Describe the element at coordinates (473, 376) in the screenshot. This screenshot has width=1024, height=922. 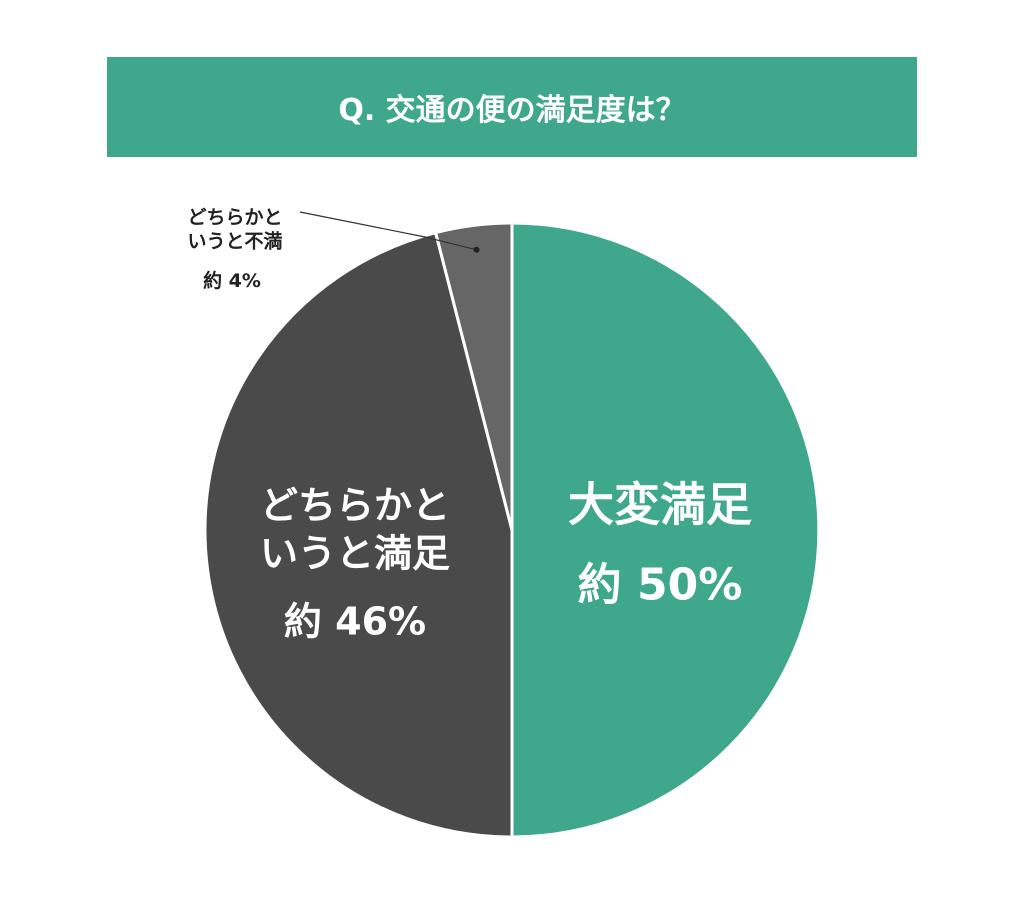
I see `pie-slice` at that location.